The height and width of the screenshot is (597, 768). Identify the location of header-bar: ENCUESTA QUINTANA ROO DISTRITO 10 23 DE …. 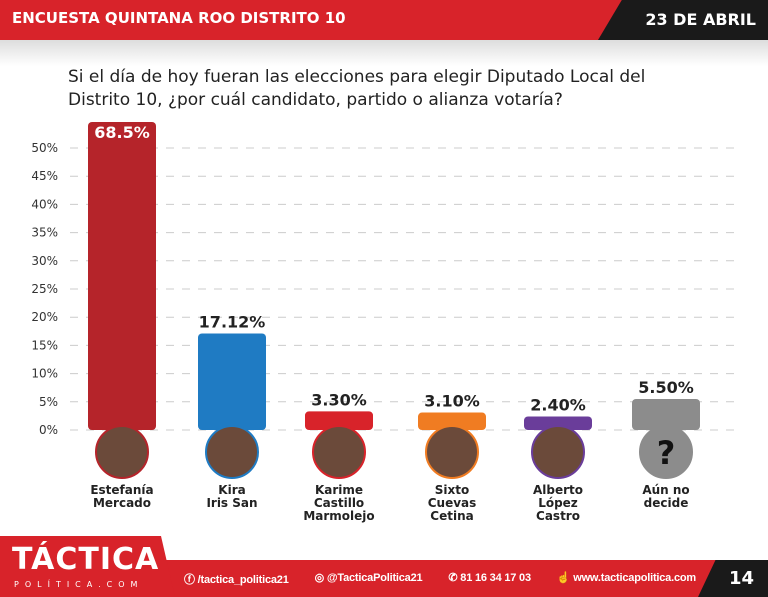
(384, 20).